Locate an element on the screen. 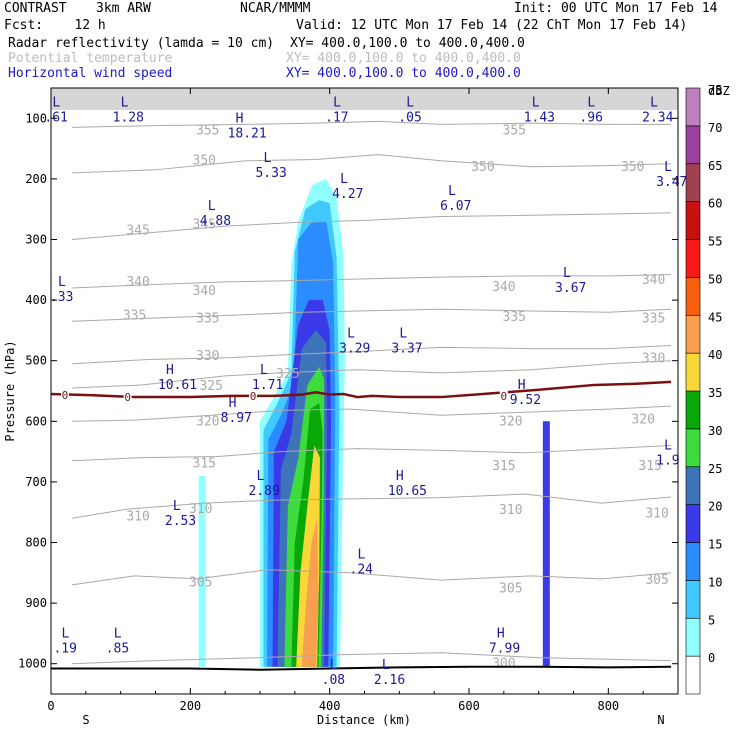  colorbar-label: 15 is located at coordinates (715, 545).